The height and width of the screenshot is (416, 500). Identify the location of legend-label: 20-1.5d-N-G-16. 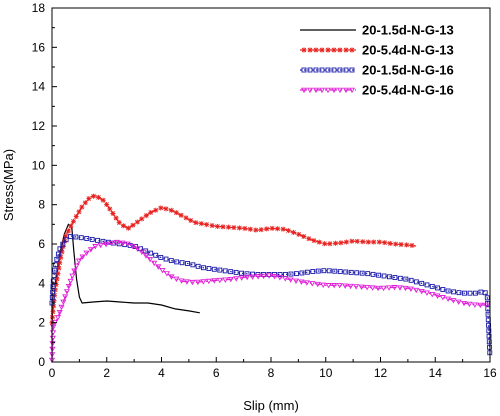
(408, 70).